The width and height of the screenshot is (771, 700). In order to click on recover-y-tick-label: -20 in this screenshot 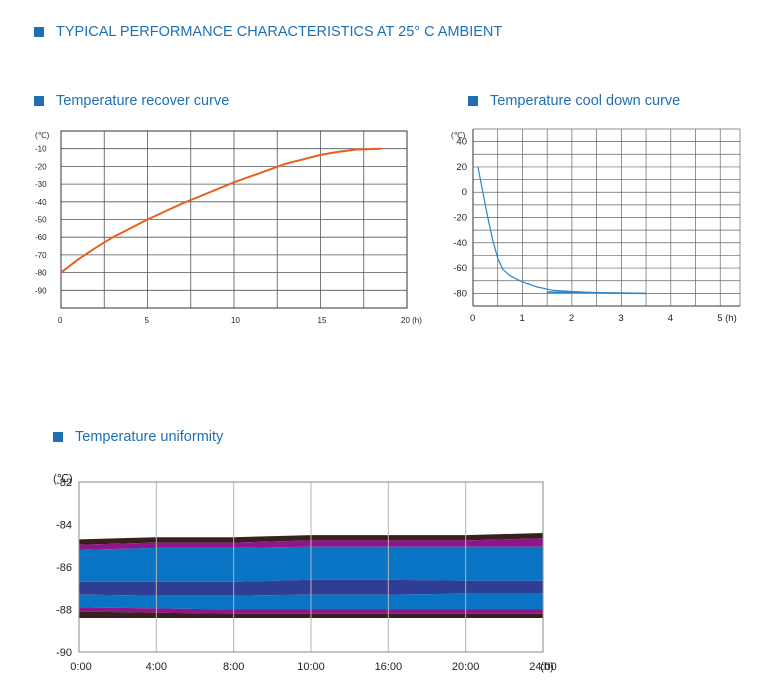, I will do `click(41, 166)`.